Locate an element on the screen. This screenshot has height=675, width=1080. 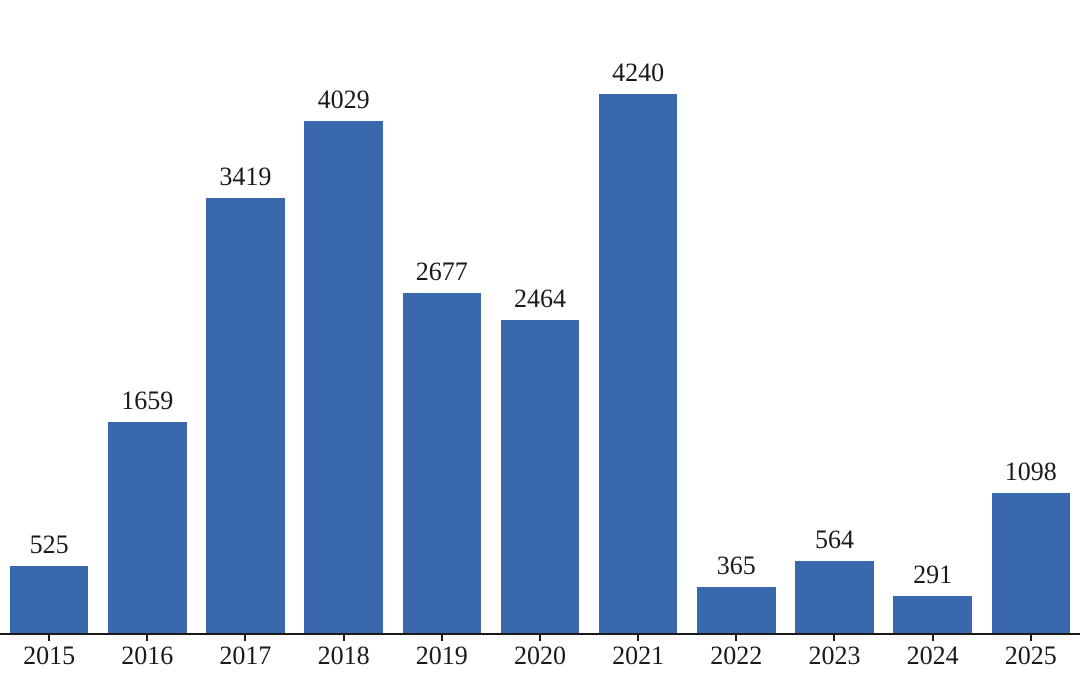
bar-2025 is located at coordinates (1031, 563).